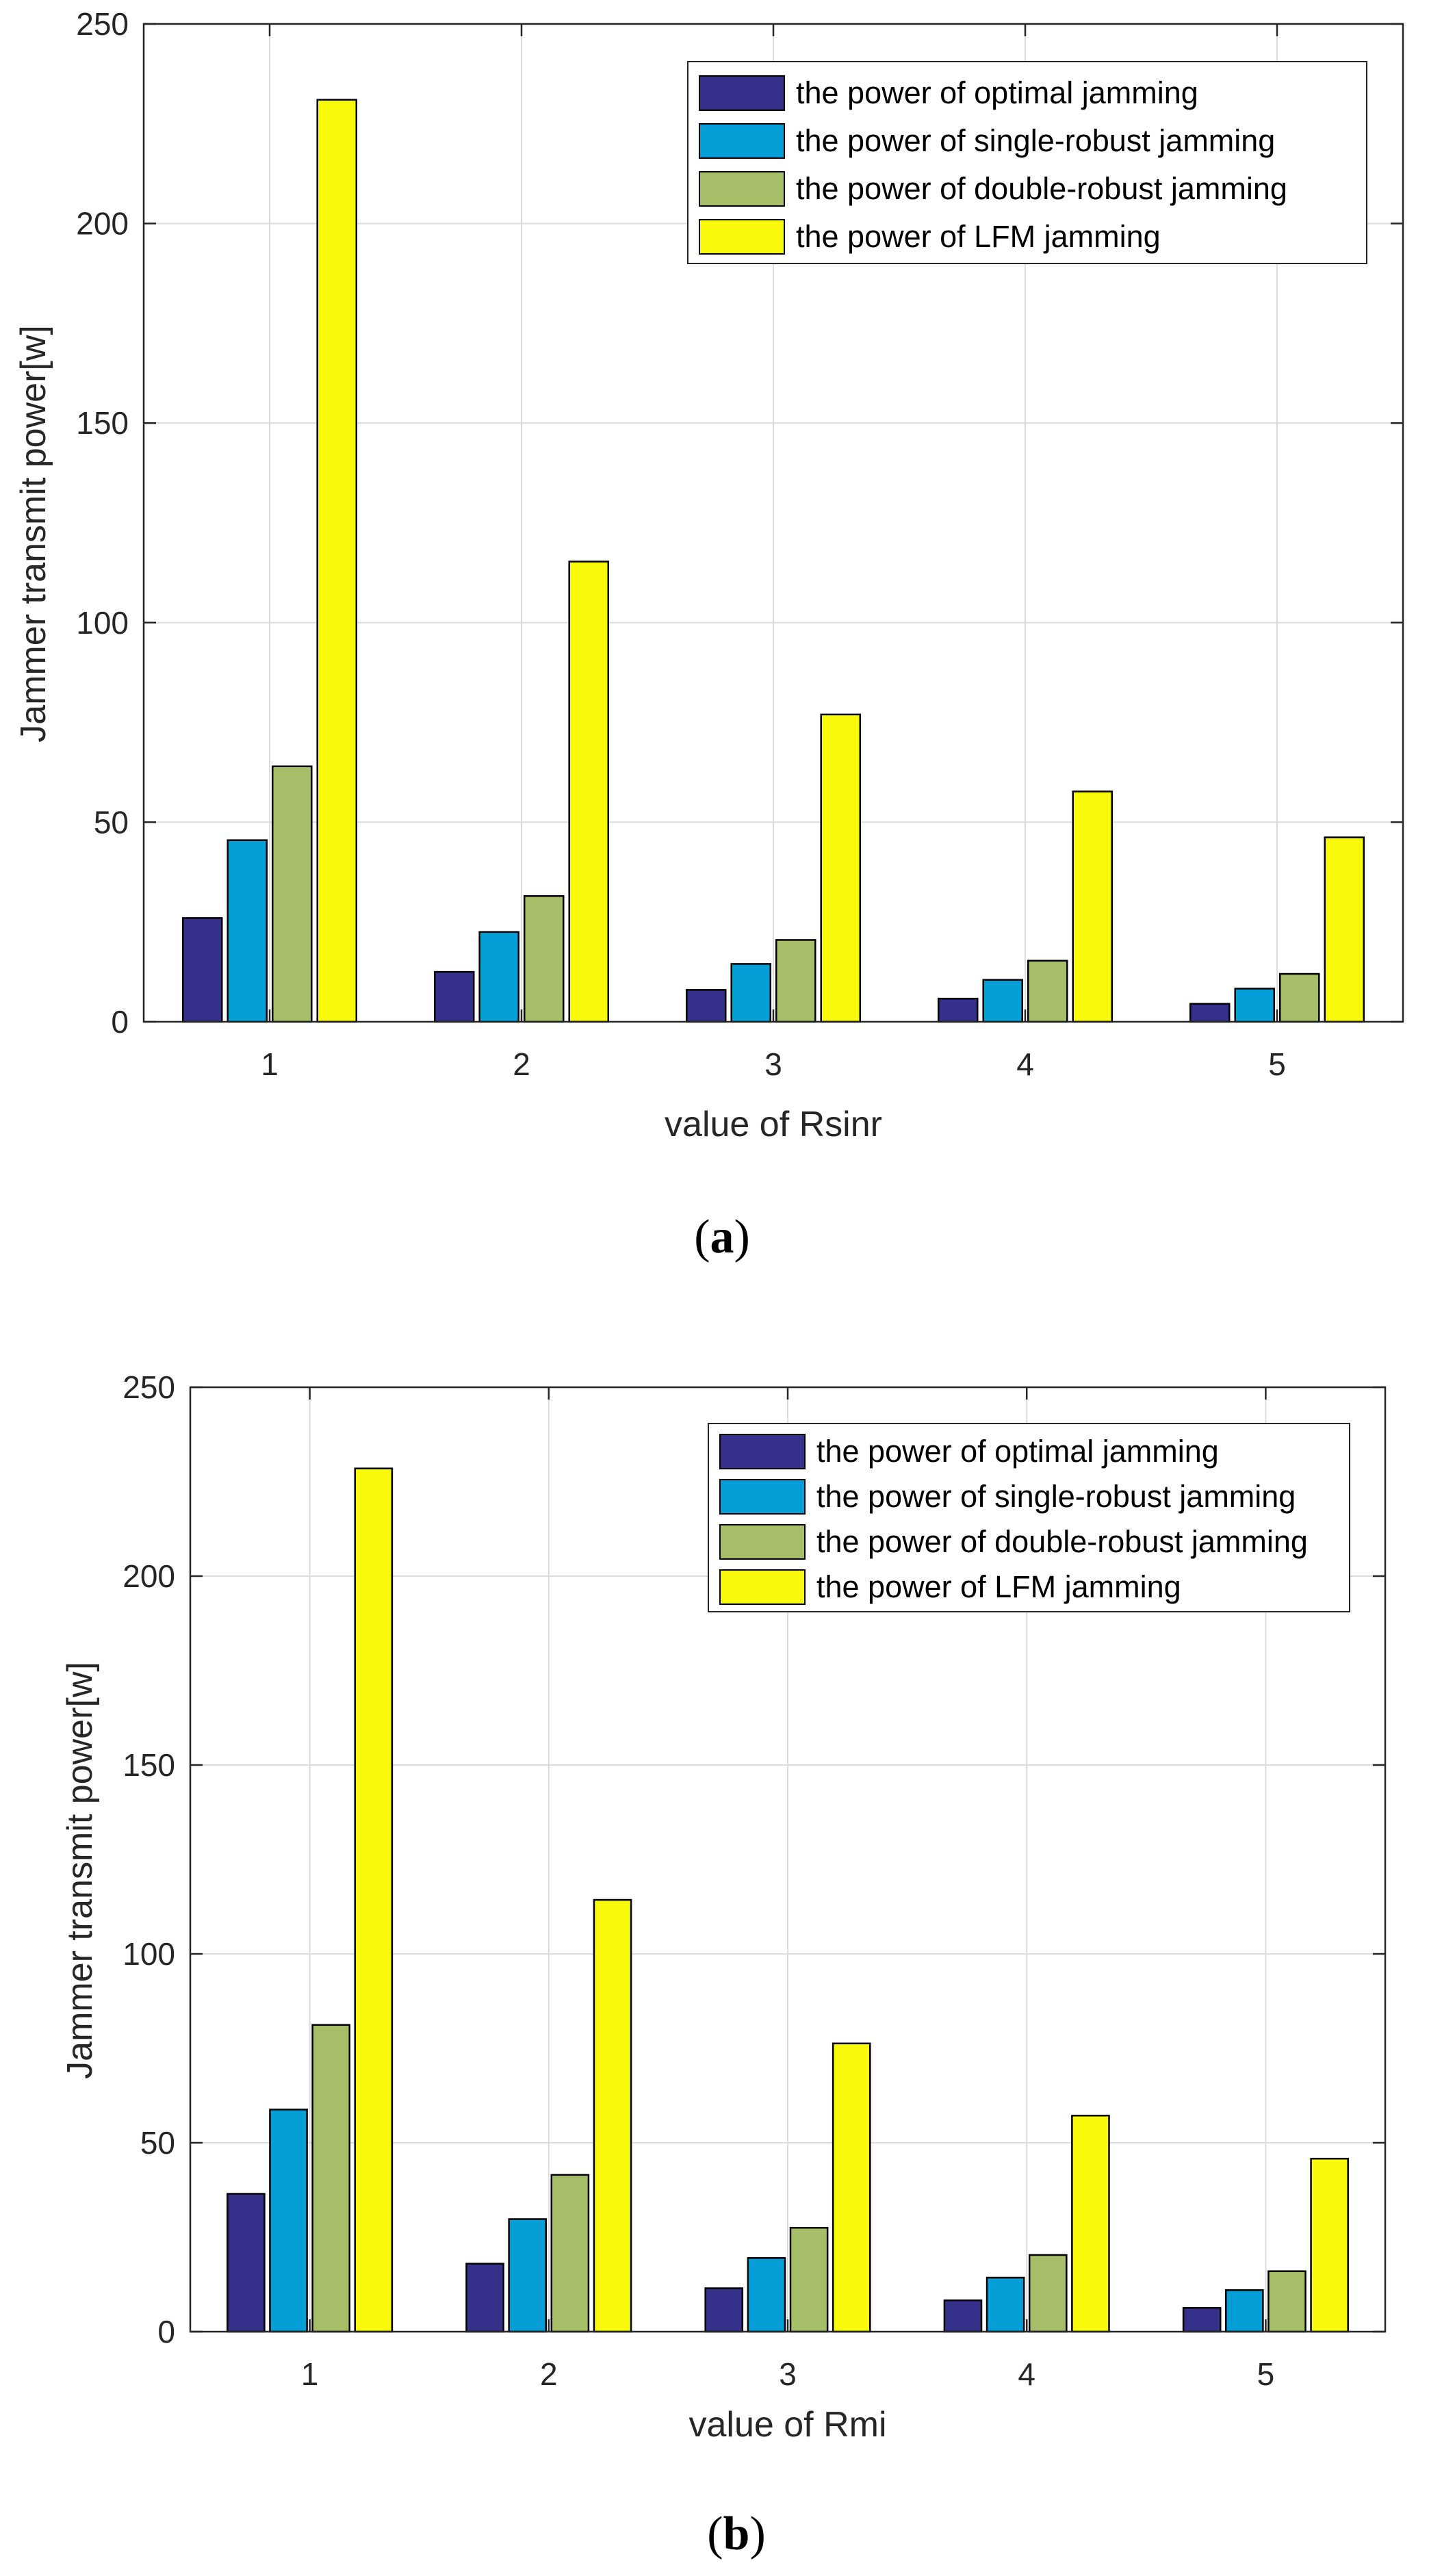 The height and width of the screenshot is (2576, 1429). Describe the element at coordinates (773, 1124) in the screenshot. I see `x-axis-label: value of Rsinr` at that location.